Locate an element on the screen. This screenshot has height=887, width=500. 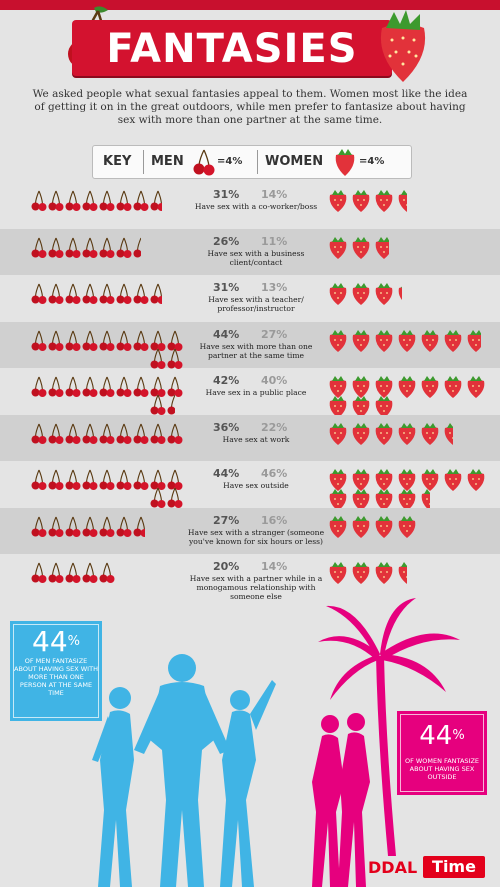
category-label: Have sex with a co-worker/boss is located at coordinates (256, 206).